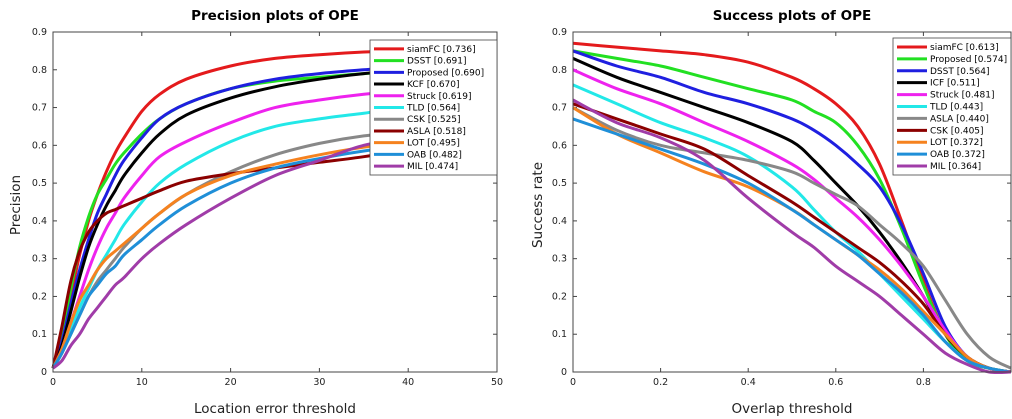  What do you see at coordinates (955, 84) in the screenshot?
I see `legend-label: ICF [0.511]` at bounding box center [955, 84].